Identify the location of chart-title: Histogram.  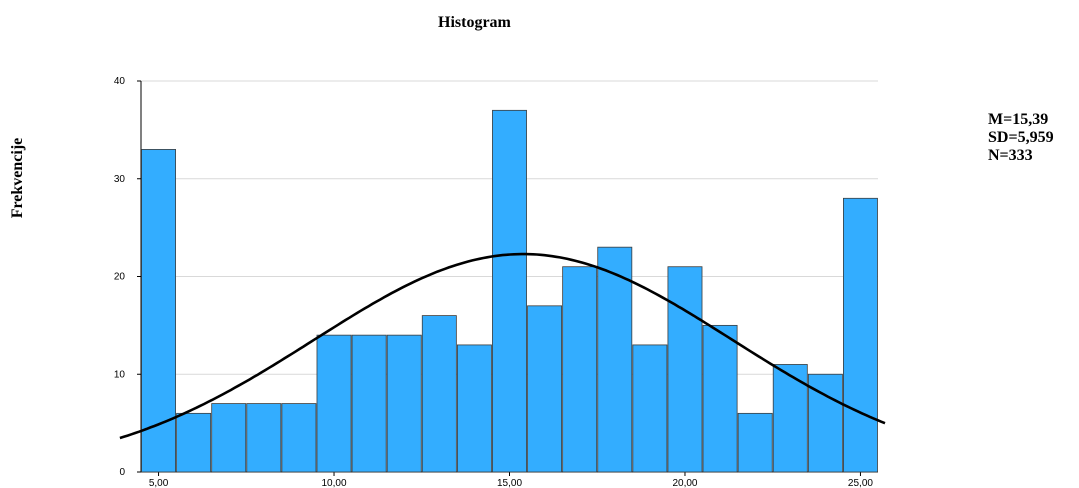
(474, 22).